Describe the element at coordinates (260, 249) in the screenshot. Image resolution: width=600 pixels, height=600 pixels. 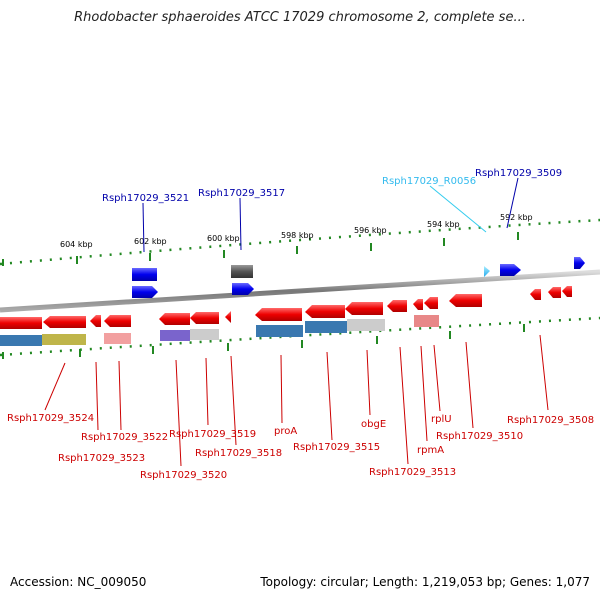
I see `major-ticks-top` at that location.